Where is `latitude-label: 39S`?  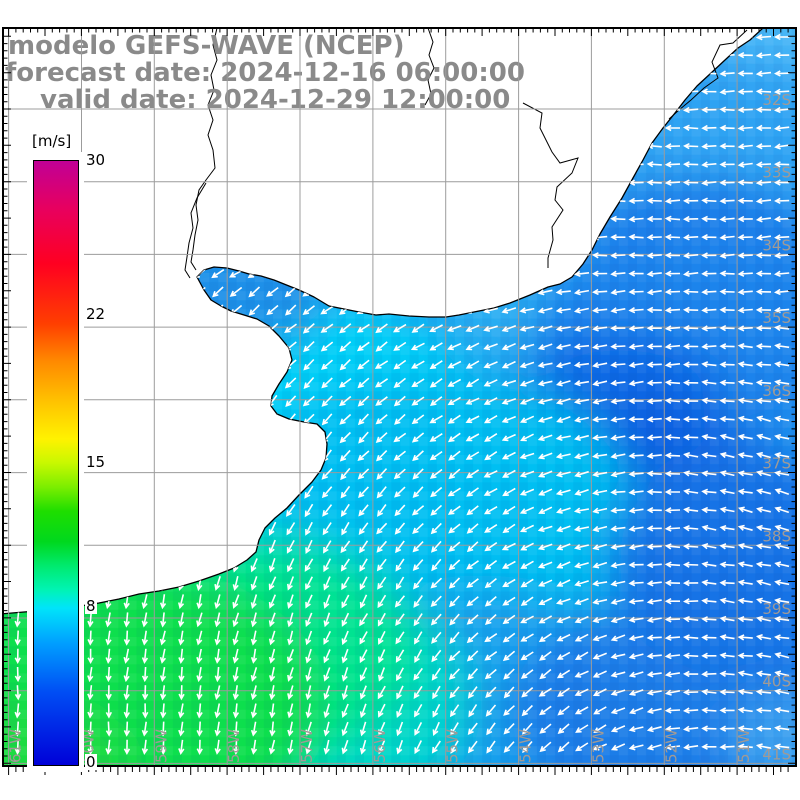
latitude-label: 39S is located at coordinates (776, 609).